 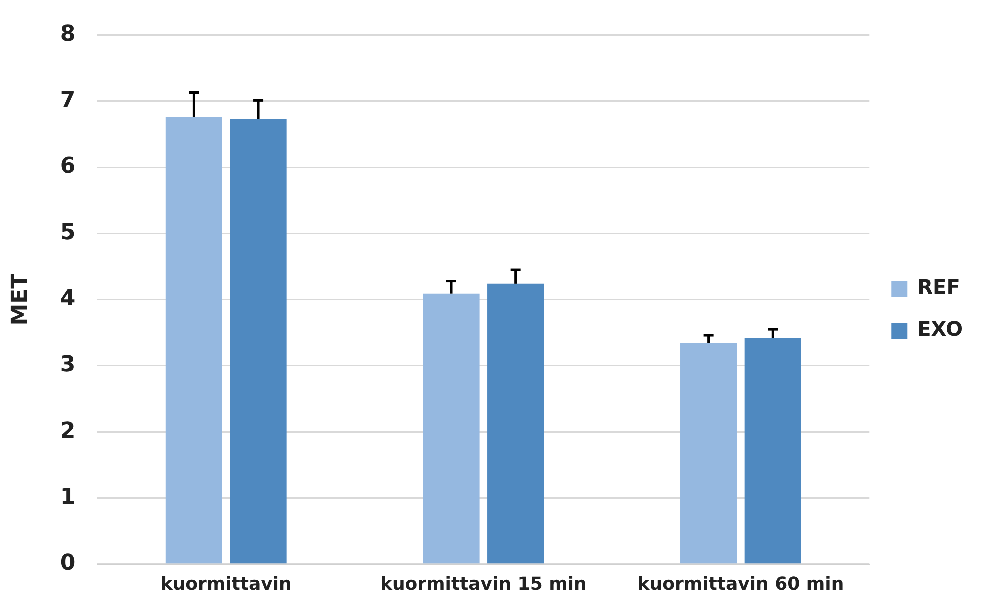 I want to click on y-tick-label: 7, so click(x=68, y=101).